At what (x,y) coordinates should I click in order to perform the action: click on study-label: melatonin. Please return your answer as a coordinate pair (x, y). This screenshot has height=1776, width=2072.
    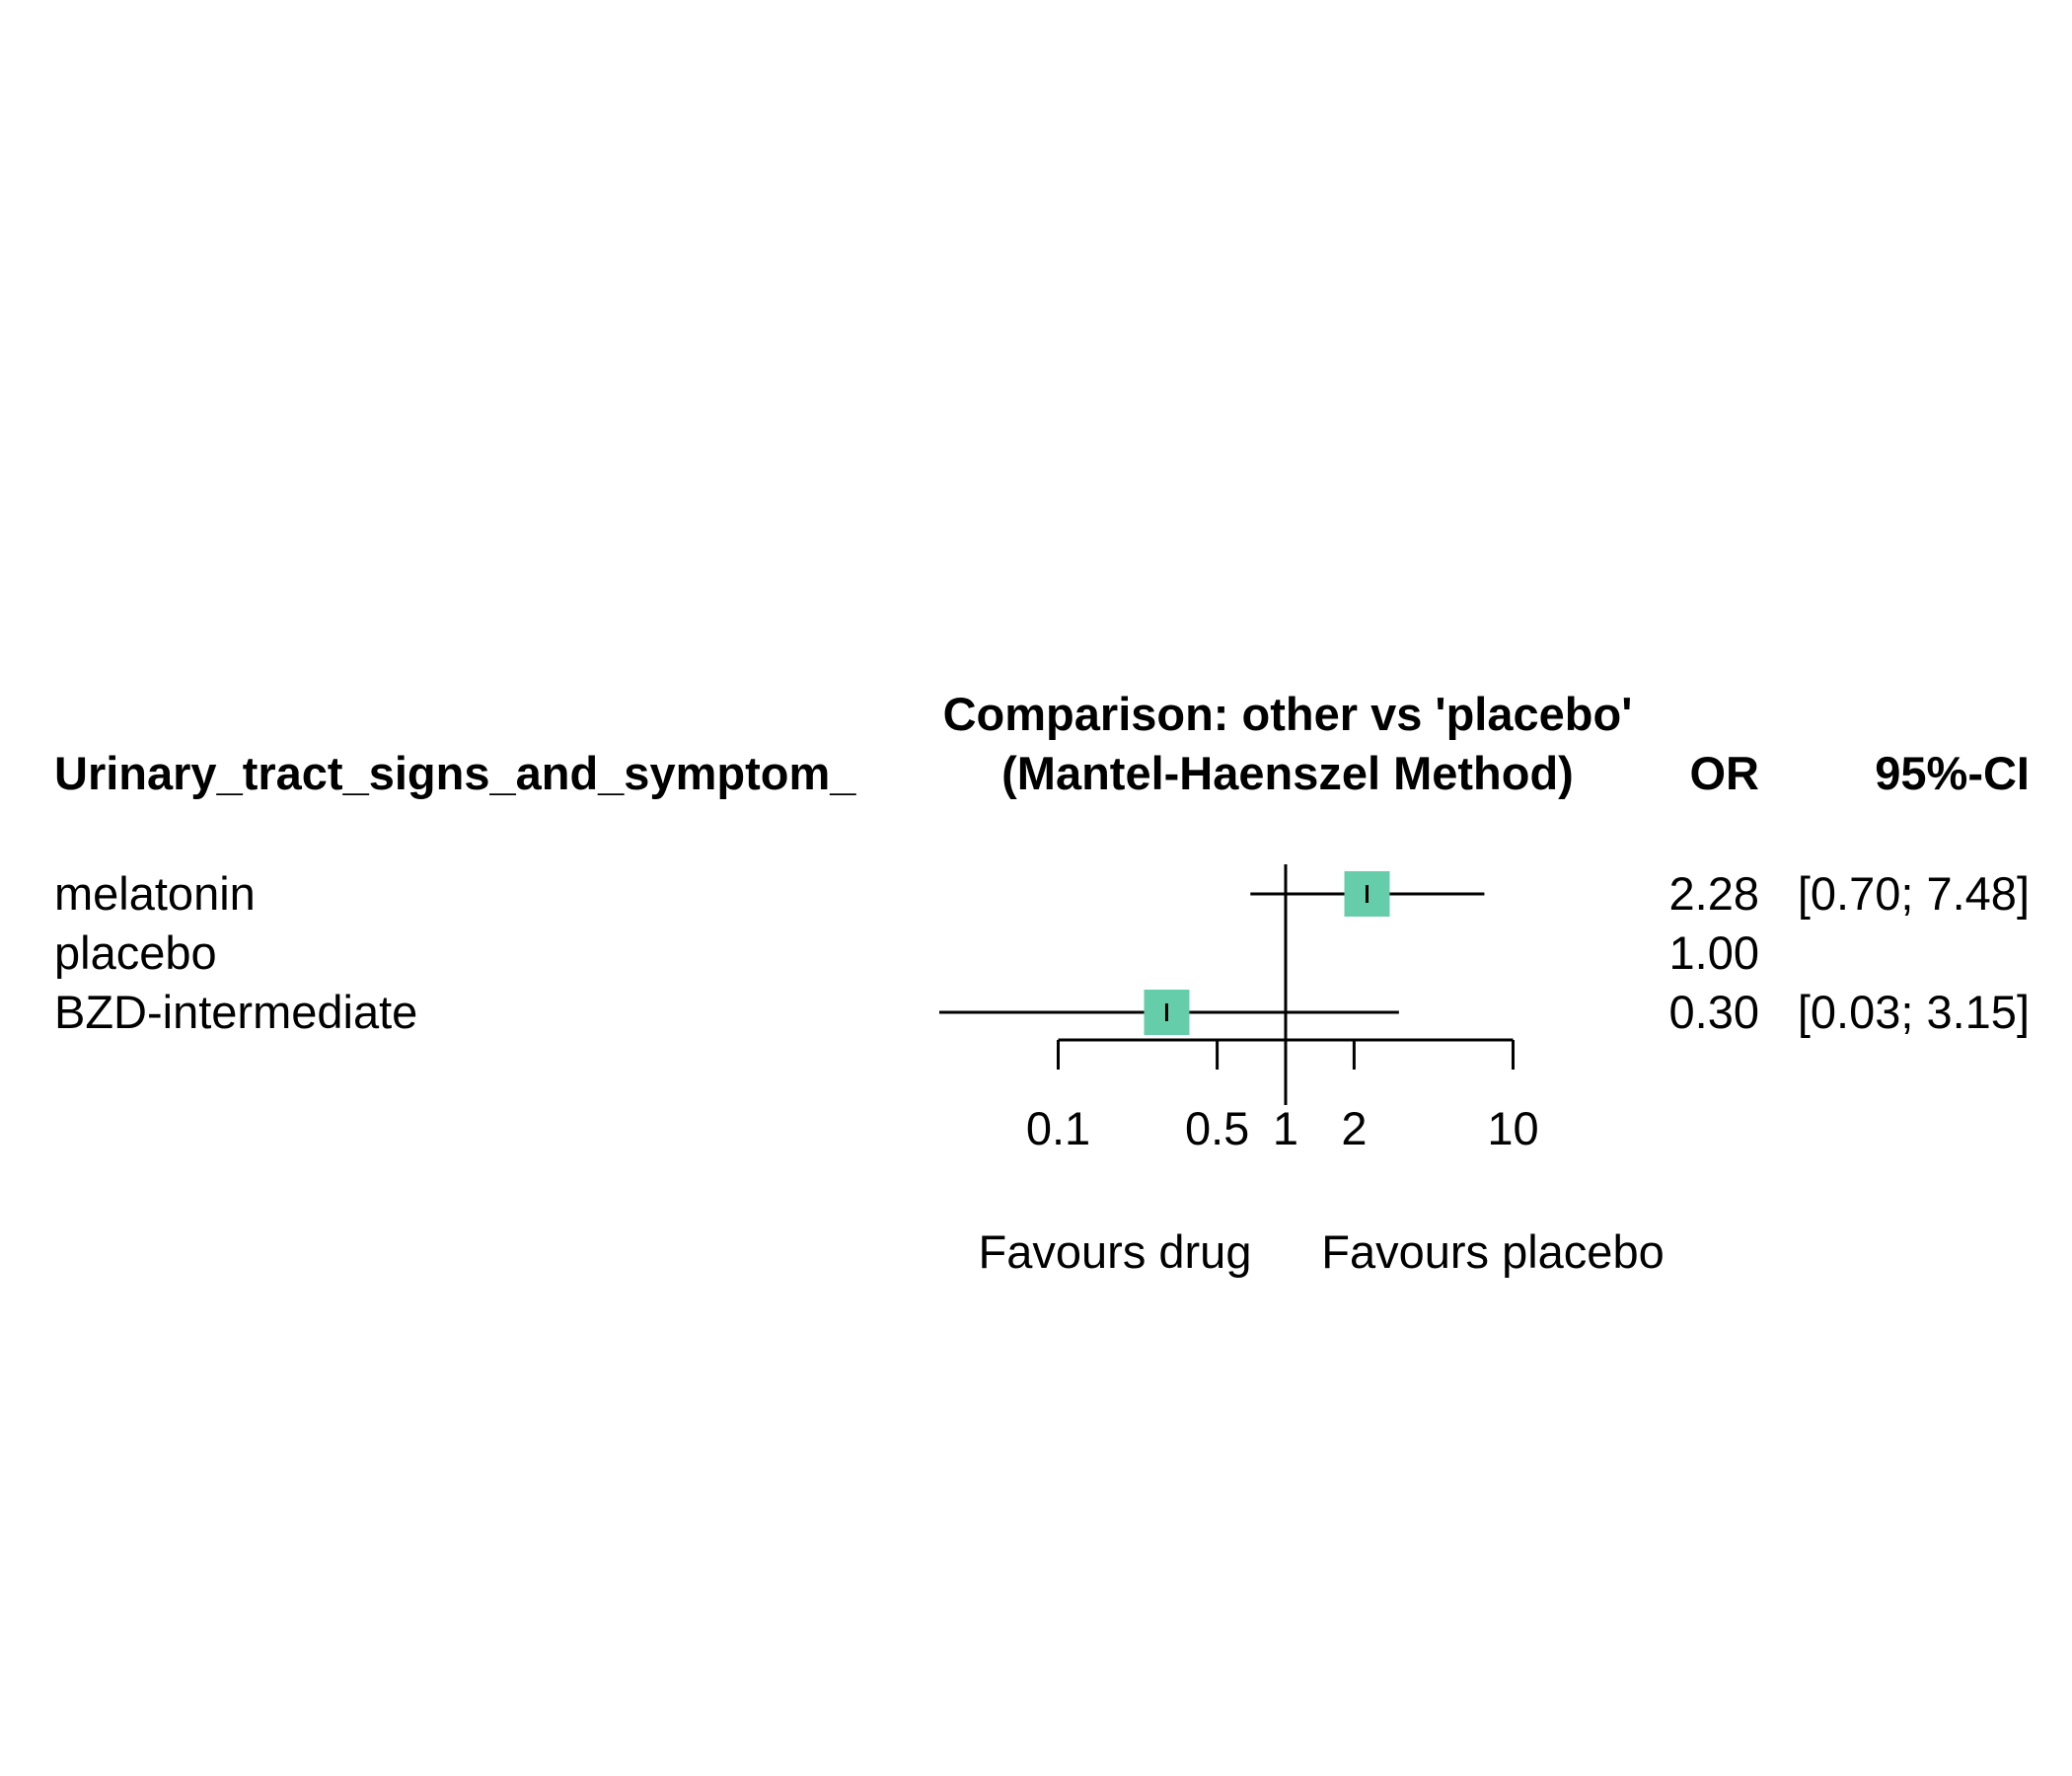
    Looking at the image, I should click on (155, 894).